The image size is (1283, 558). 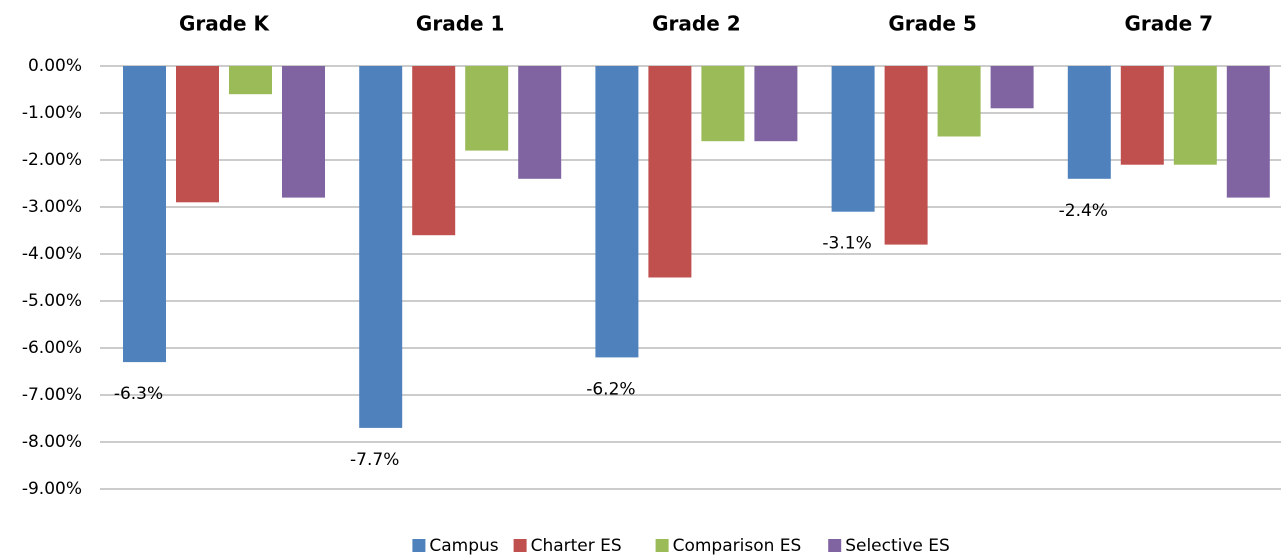 I want to click on y-tick-label: -9.00%, so click(x=52, y=489).